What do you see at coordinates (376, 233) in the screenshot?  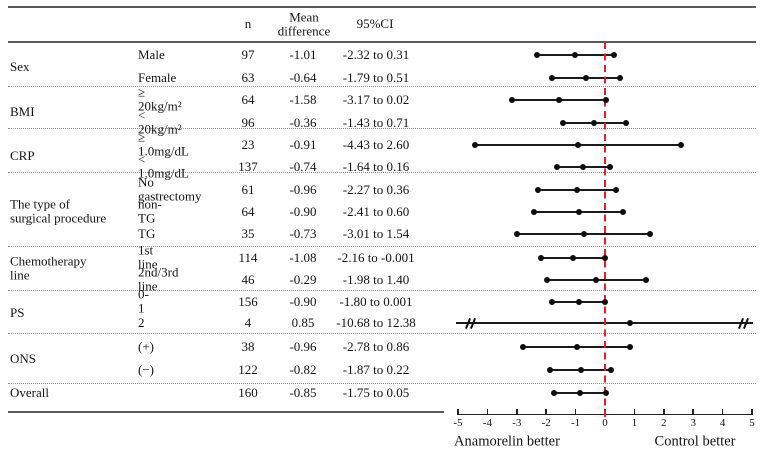 I see `cell-ci: -3.01 to 1.54` at bounding box center [376, 233].